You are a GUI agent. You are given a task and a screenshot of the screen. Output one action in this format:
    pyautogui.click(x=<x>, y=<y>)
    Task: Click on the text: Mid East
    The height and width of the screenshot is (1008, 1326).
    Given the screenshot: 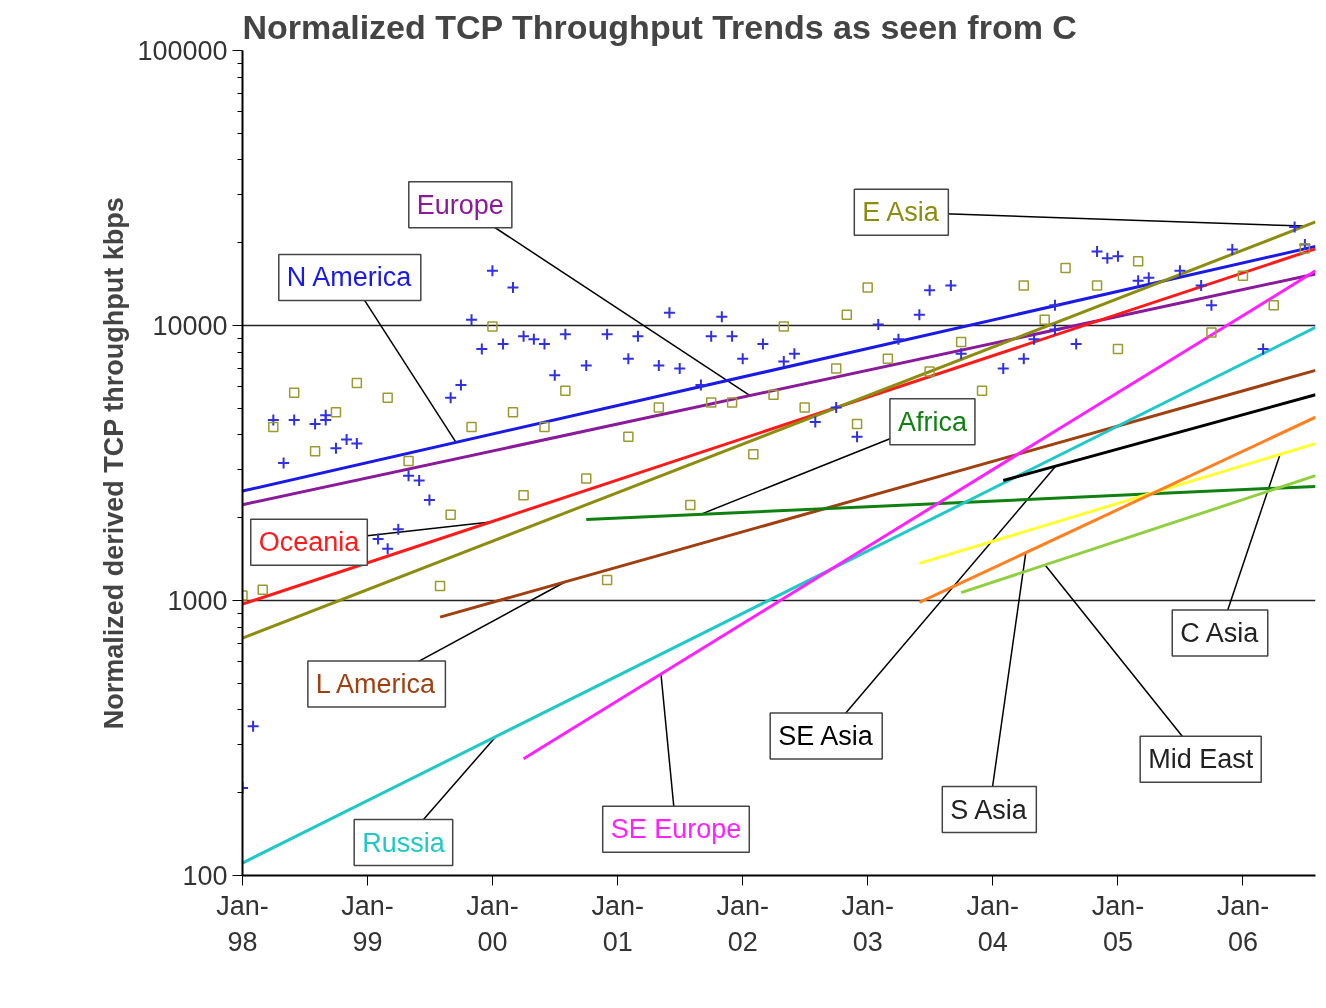 What is the action you would take?
    pyautogui.click(x=1201, y=759)
    